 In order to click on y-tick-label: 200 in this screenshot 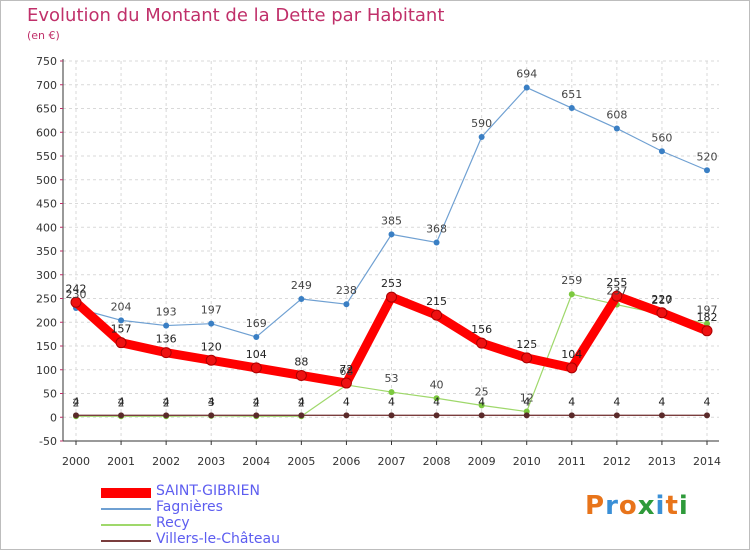, I will do `click(46, 322)`.